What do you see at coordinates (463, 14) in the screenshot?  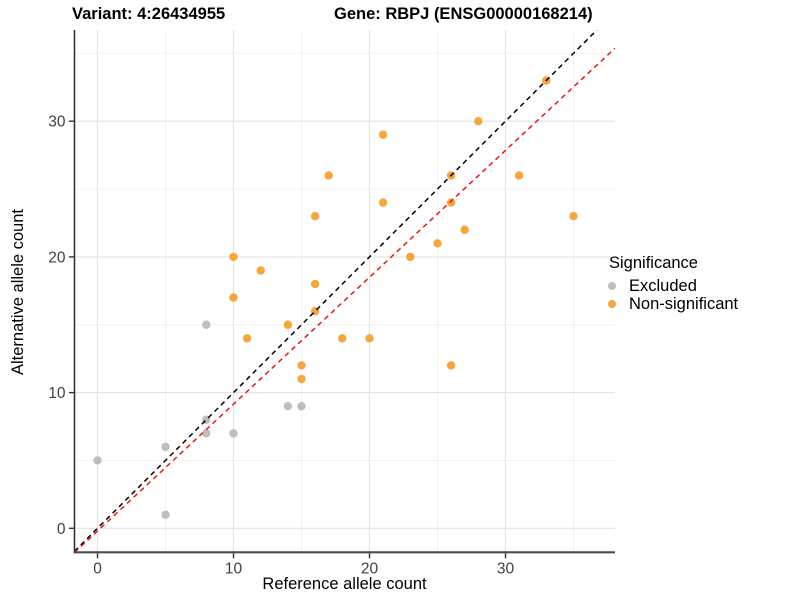 I see `gene-title: Gene: RBPJ (ENSG00000168214)` at bounding box center [463, 14].